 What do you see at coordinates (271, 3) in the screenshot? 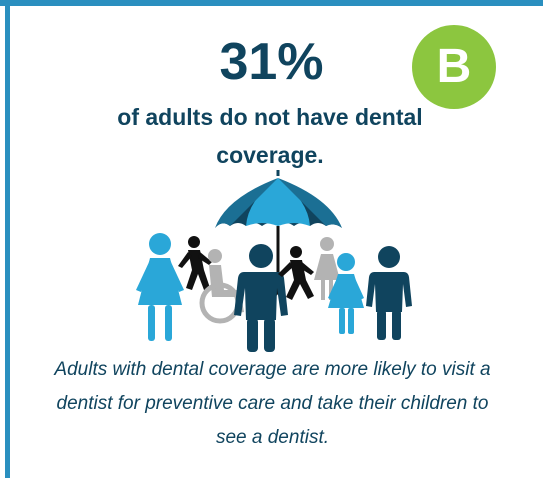
I see `top-border` at bounding box center [271, 3].